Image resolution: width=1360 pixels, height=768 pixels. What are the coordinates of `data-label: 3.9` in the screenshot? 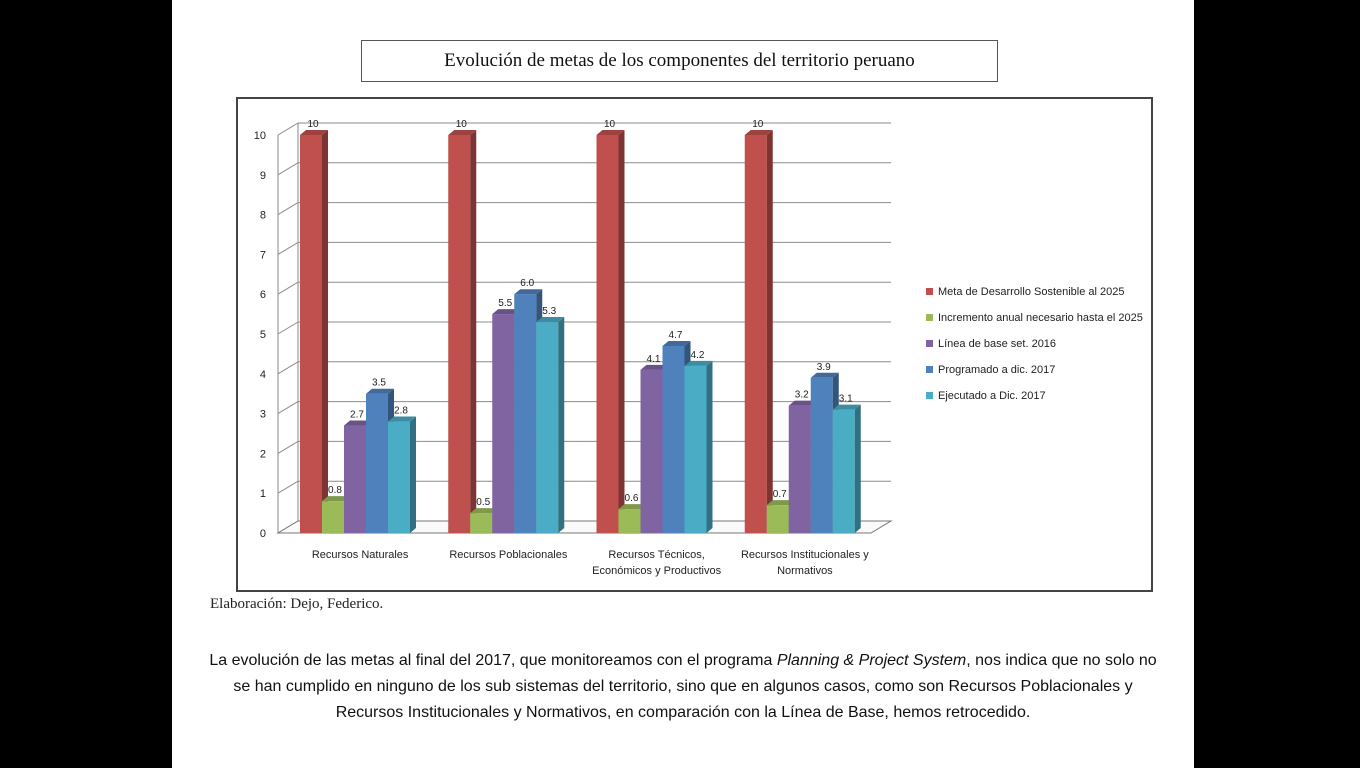 It's located at (824, 367).